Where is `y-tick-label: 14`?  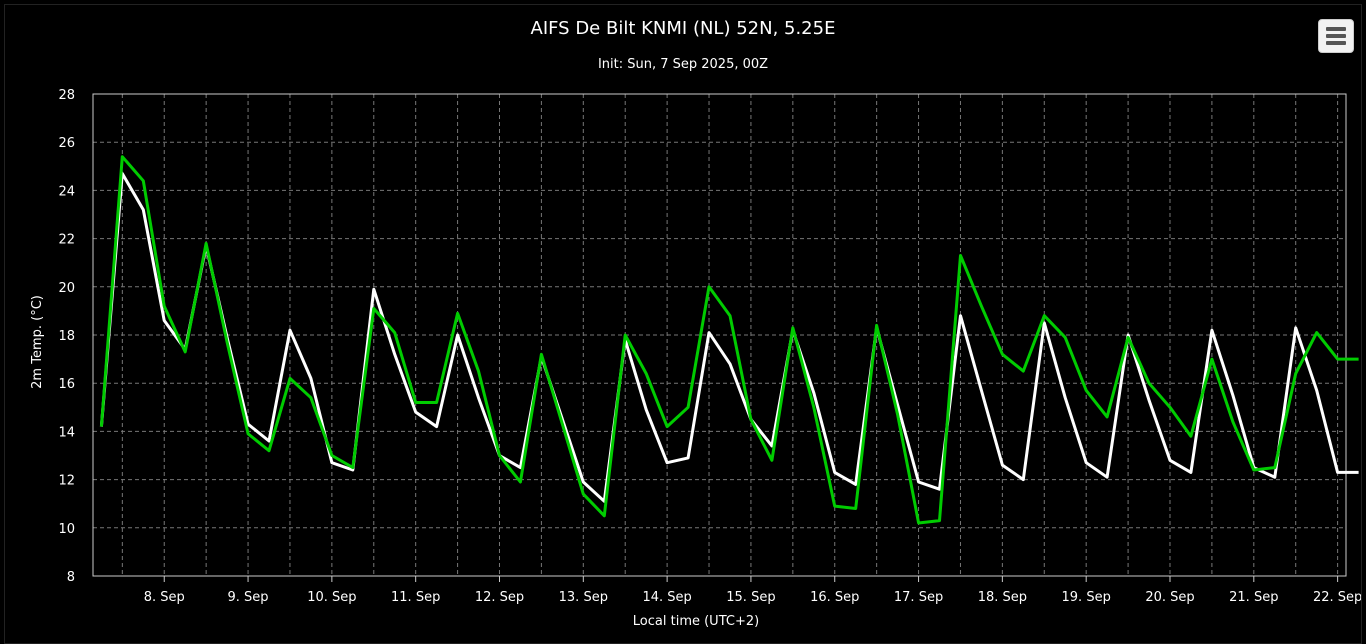 y-tick-label: 14 is located at coordinates (66, 432).